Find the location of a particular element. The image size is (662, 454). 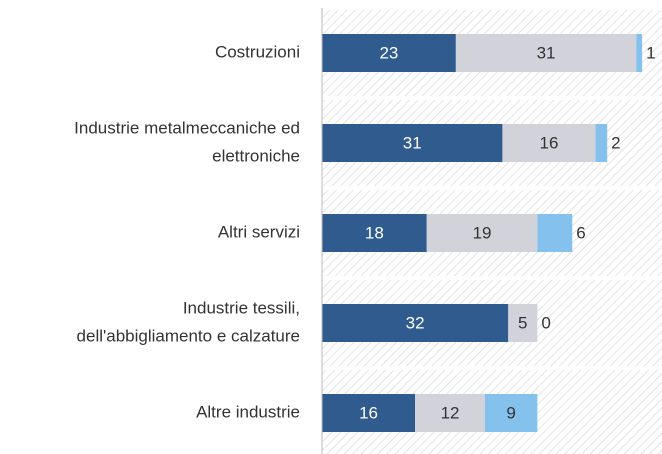

category-label: Altri servizi is located at coordinates (259, 231).